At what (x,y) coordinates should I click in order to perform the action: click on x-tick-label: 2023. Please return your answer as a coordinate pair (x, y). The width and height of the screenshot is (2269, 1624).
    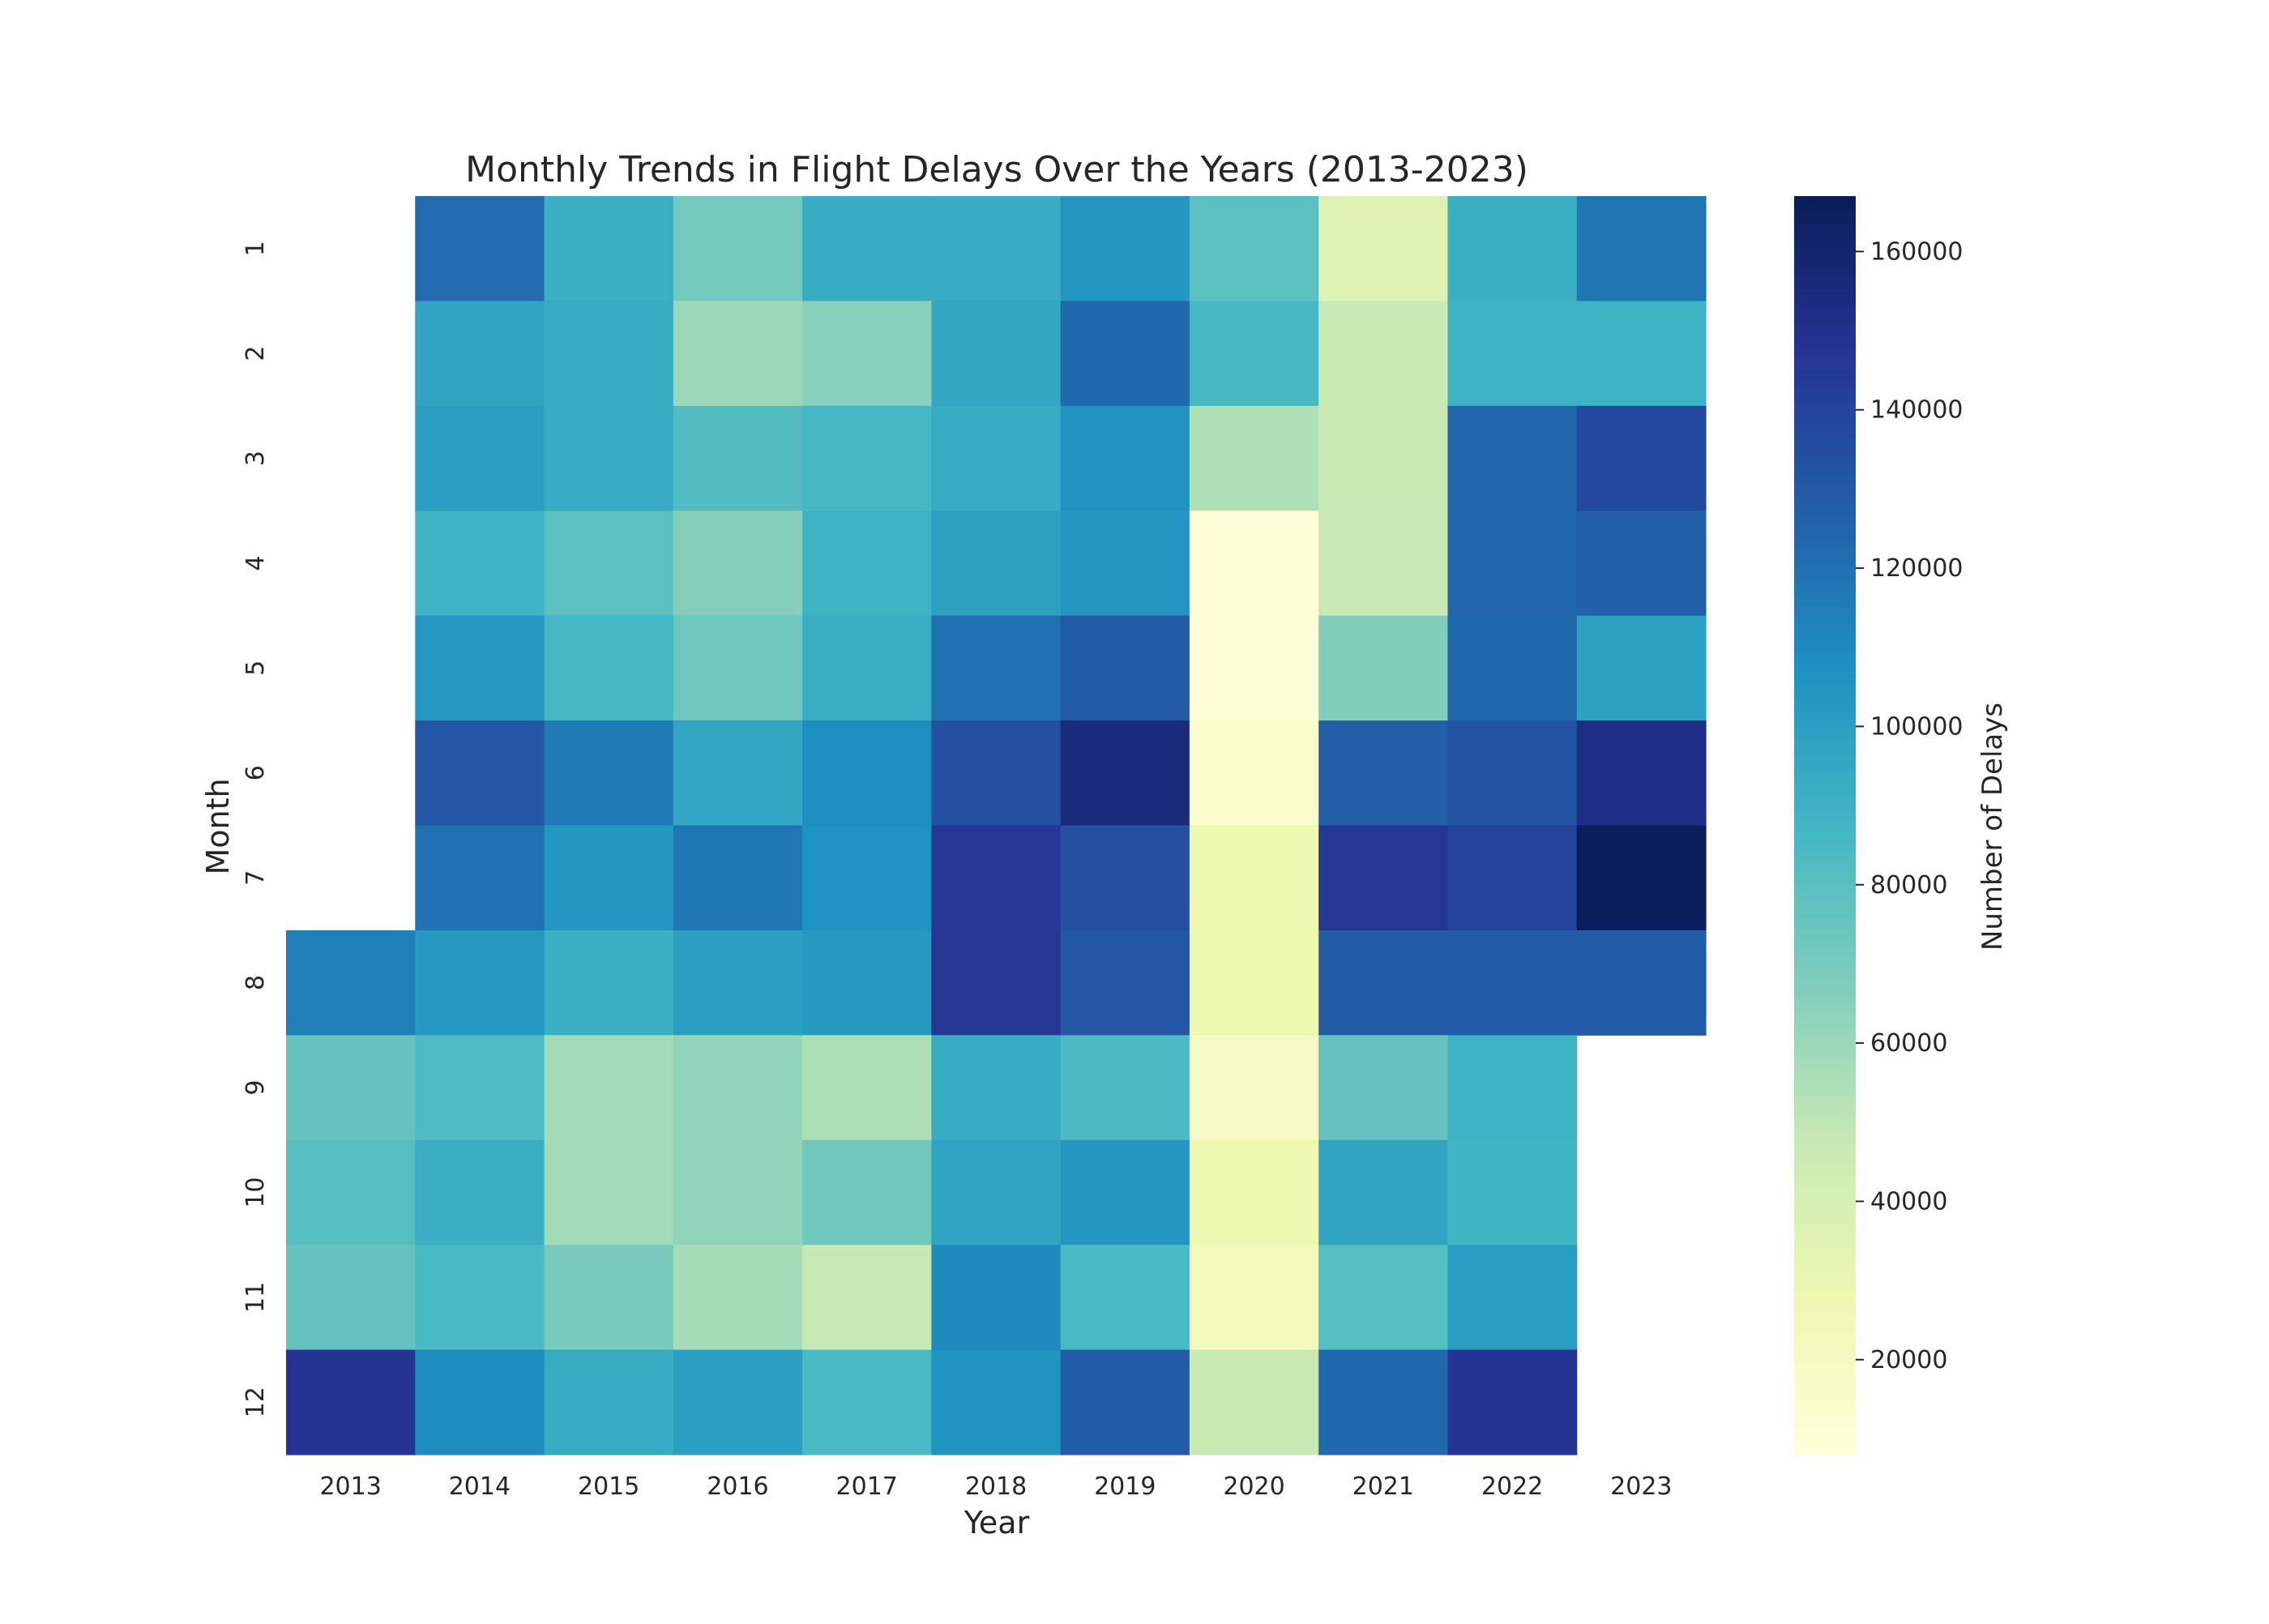
    Looking at the image, I should click on (1641, 1487).